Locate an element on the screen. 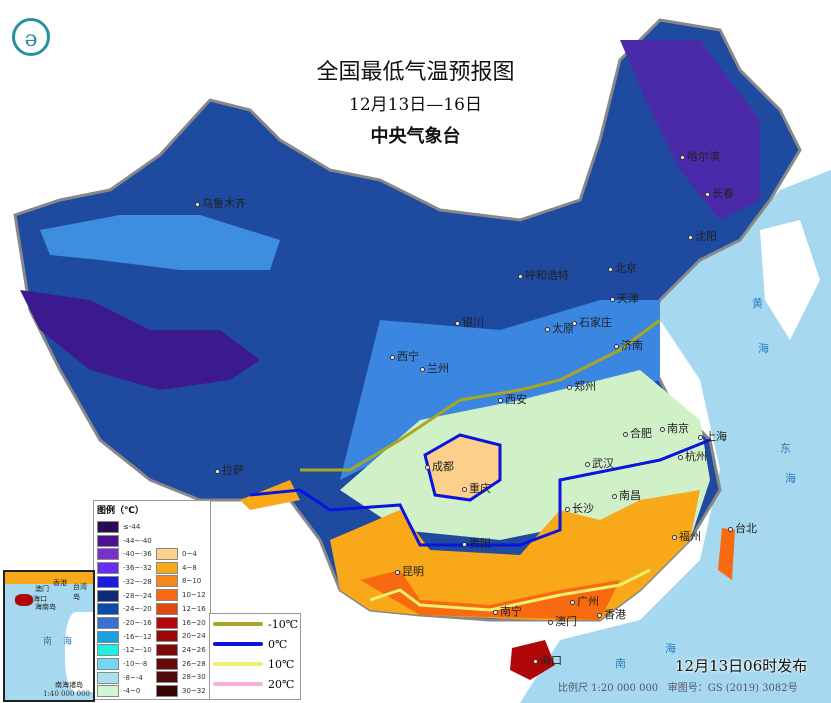 The width and height of the screenshot is (831, 703). korea-japan-land is located at coordinates (790, 280).